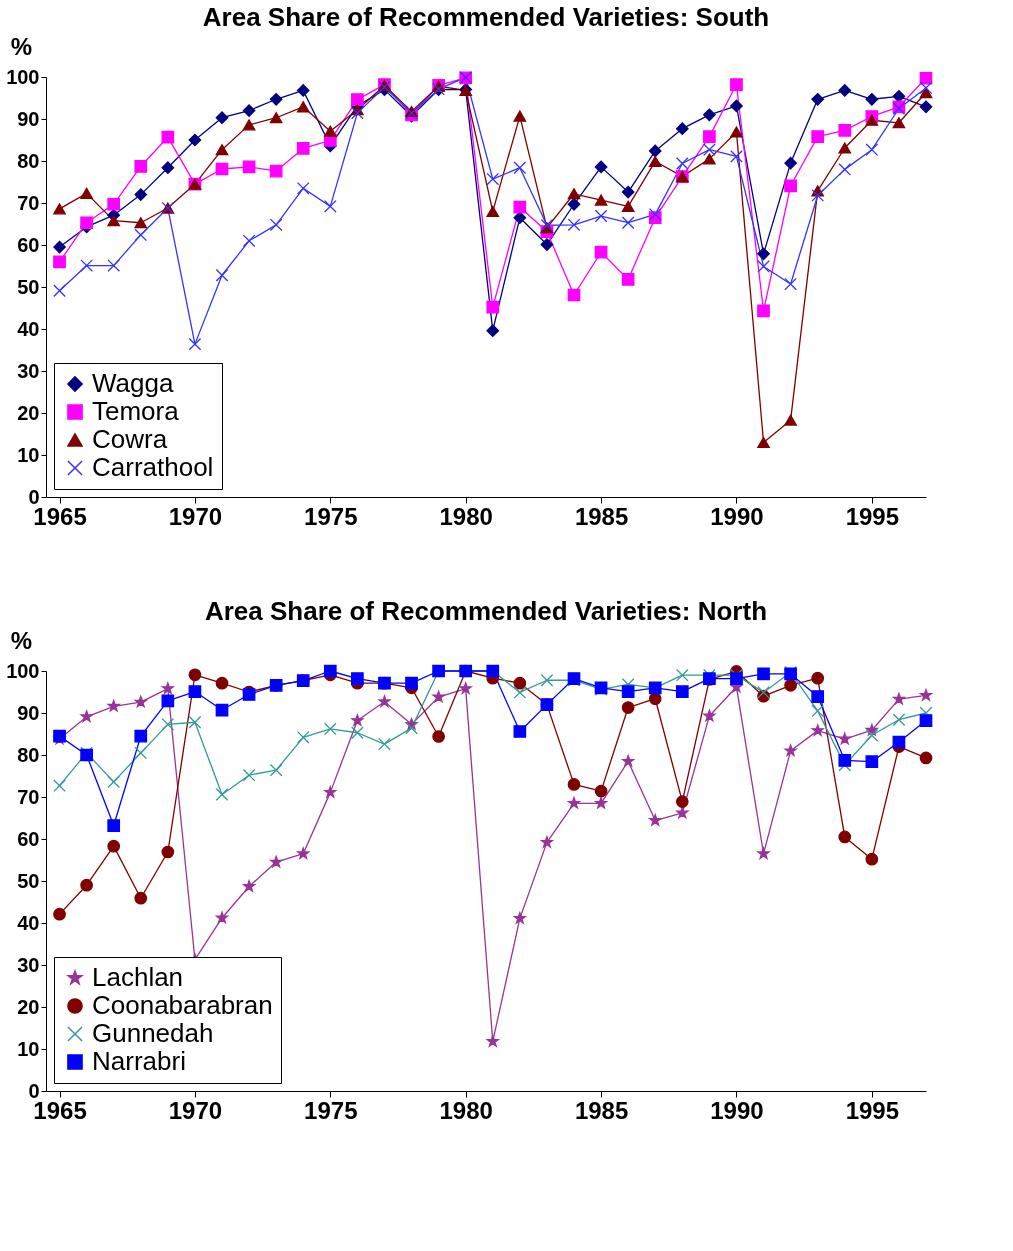  What do you see at coordinates (182, 1005) in the screenshot?
I see `legend-label: Coonabarabran` at bounding box center [182, 1005].